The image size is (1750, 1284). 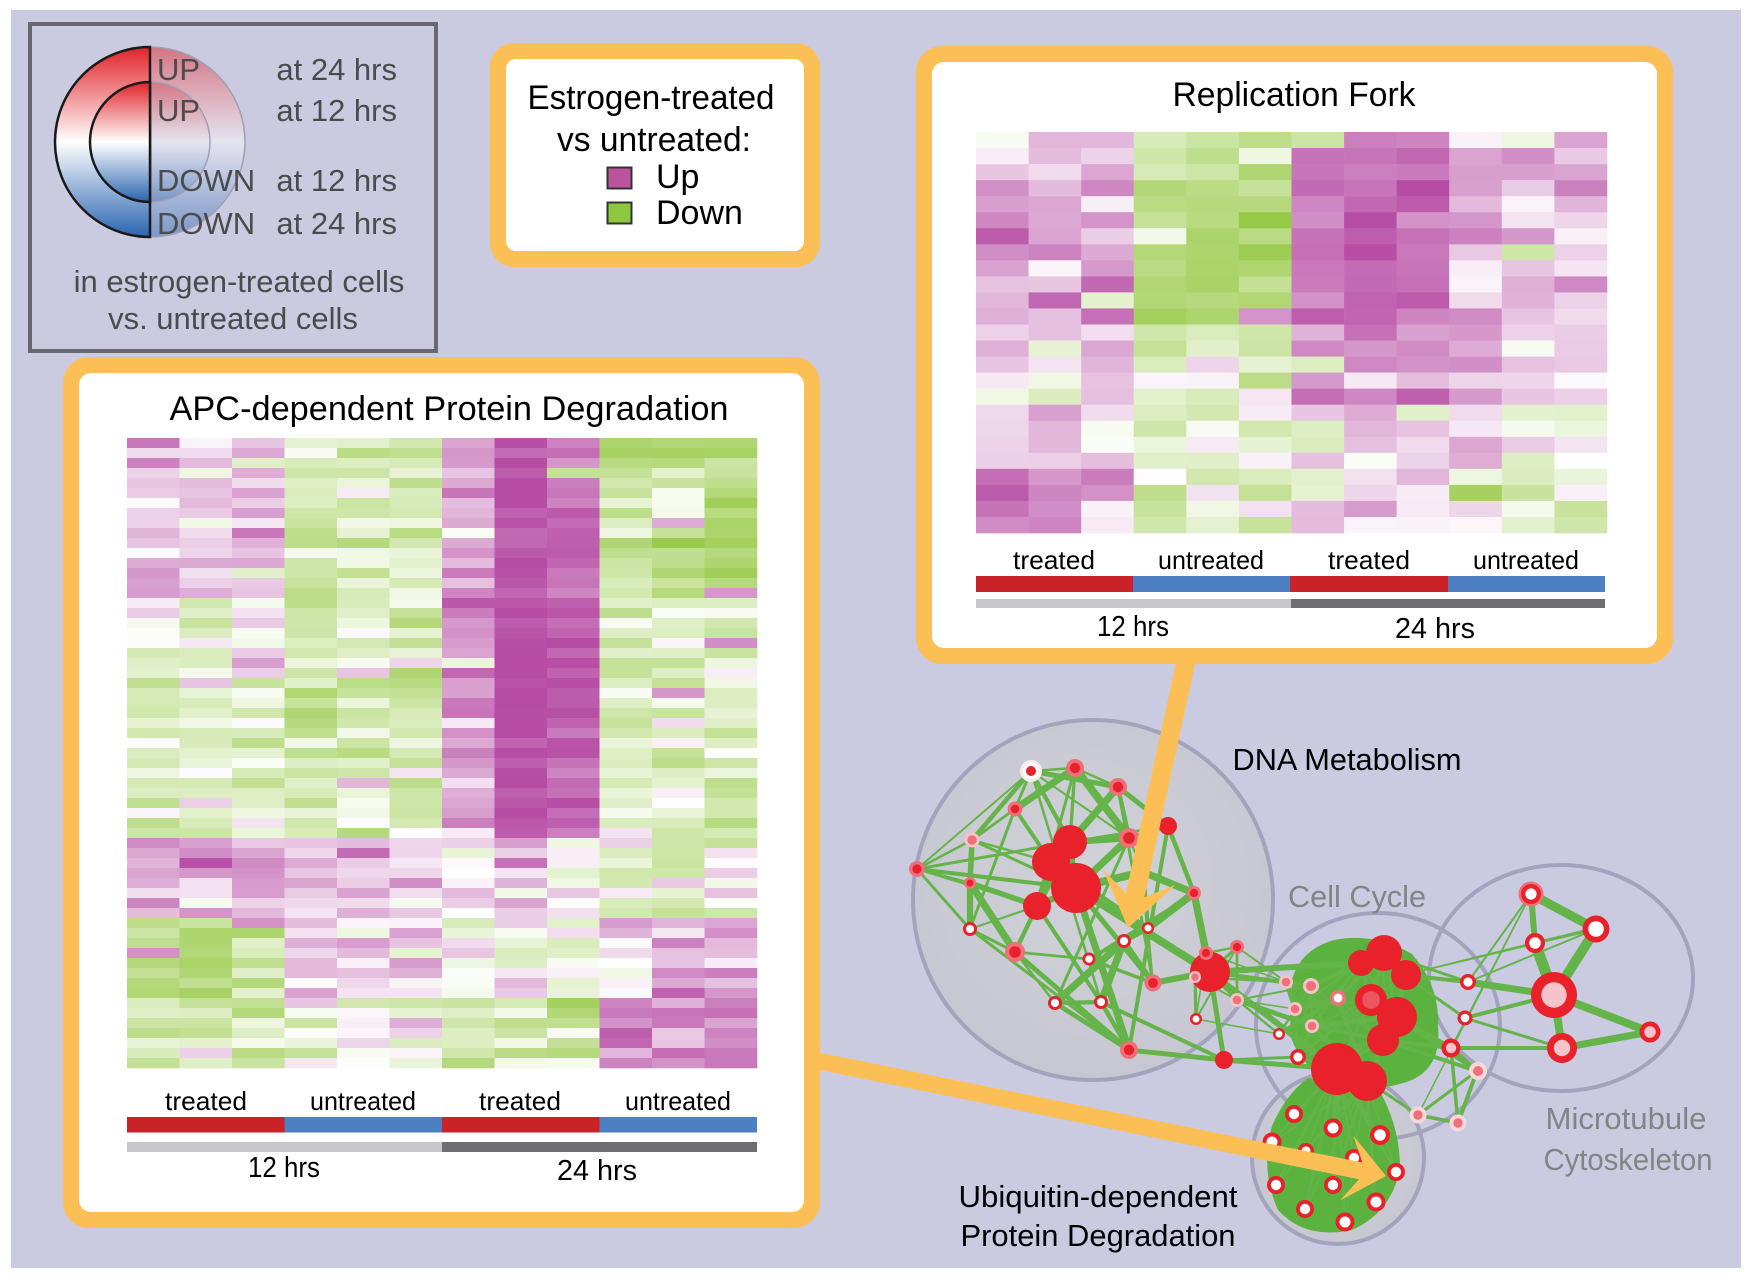 I want to click on svg-text: vs. untreated cells, so click(x=233, y=318).